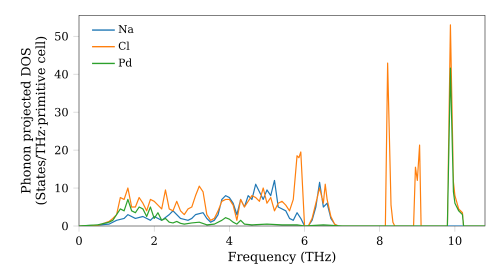 This screenshot has height=280, width=500. What do you see at coordinates (61, 150) in the screenshot?
I see `y-tick-label: 20` at bounding box center [61, 150].